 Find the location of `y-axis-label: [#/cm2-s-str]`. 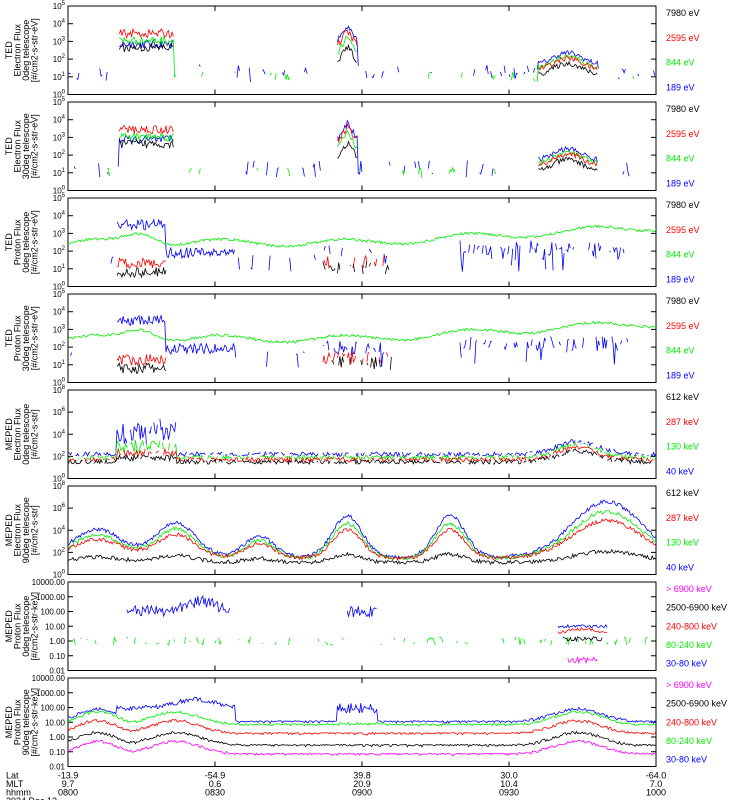

y-axis-label: [#/cm2-s-str] is located at coordinates (35, 434).